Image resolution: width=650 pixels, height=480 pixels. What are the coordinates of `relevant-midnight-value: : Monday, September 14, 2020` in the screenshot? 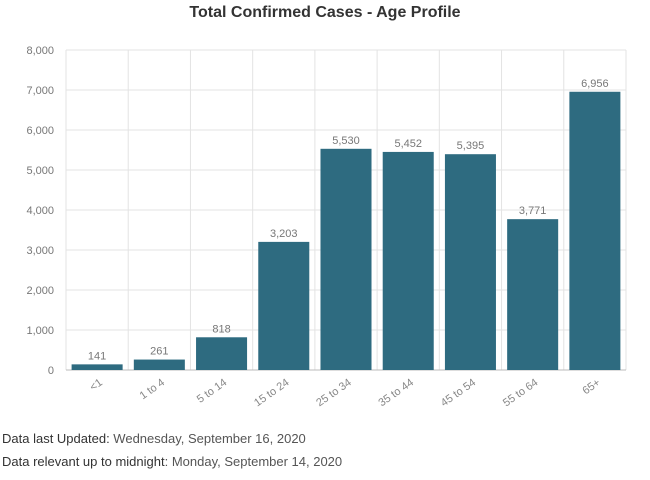 It's located at (253, 461).